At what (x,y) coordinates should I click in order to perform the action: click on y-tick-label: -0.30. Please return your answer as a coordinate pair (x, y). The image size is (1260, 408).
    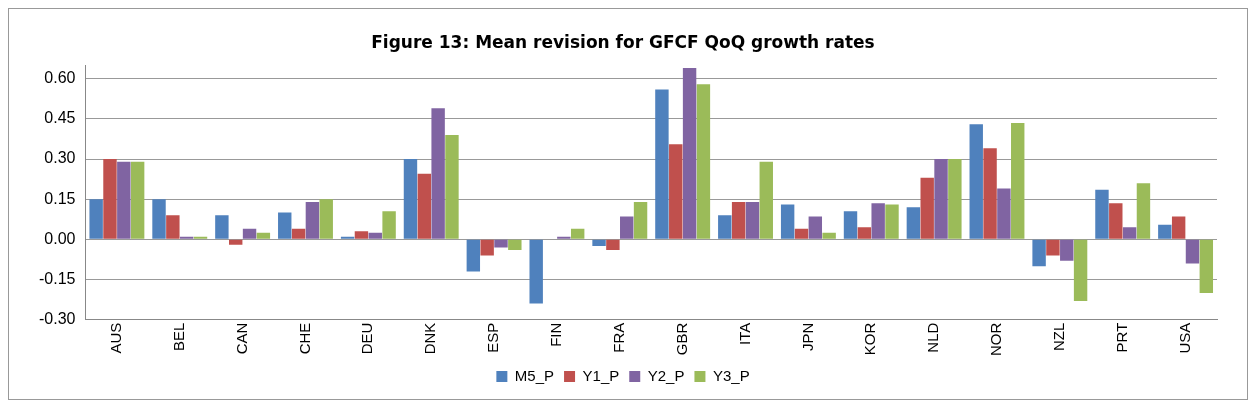
    Looking at the image, I should click on (57, 319).